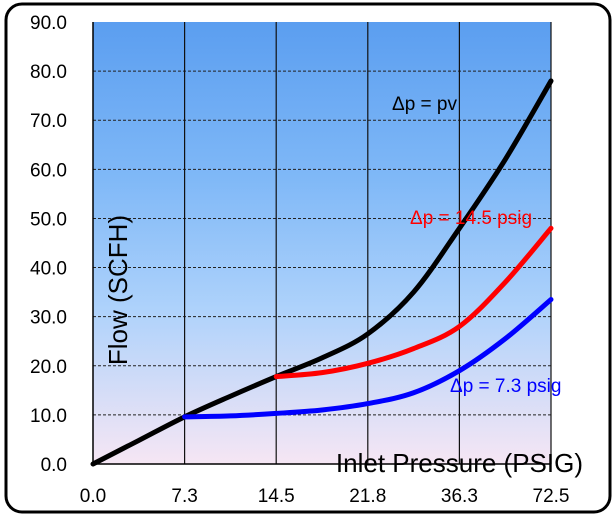 The height and width of the screenshot is (522, 616). Describe the element at coordinates (48, 121) in the screenshot. I see `y-tick-label: 70.0` at that location.